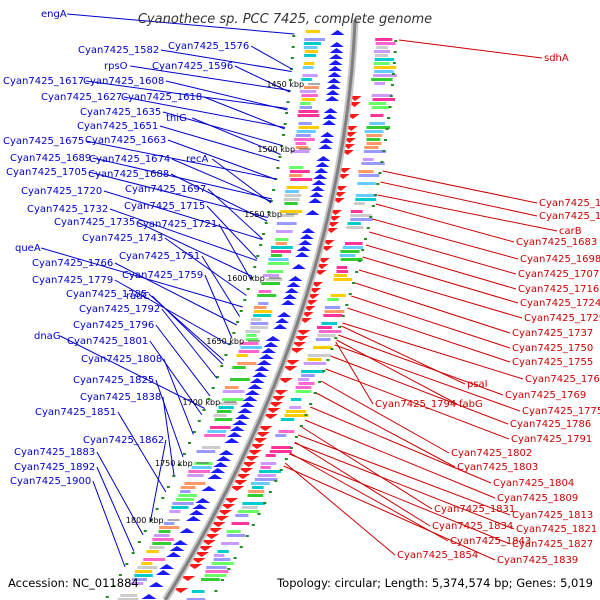 Image resolution: width=600 pixels, height=600 pixels. What do you see at coordinates (551, 439) in the screenshot?
I see `right-gene-label: Cyan7425_1791` at bounding box center [551, 439].